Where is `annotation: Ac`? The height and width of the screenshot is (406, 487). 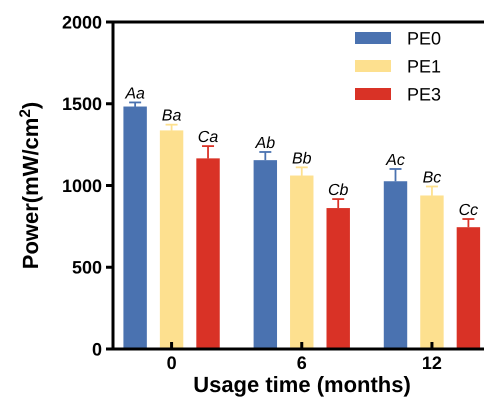
annotation: Ac is located at coordinates (395, 160).